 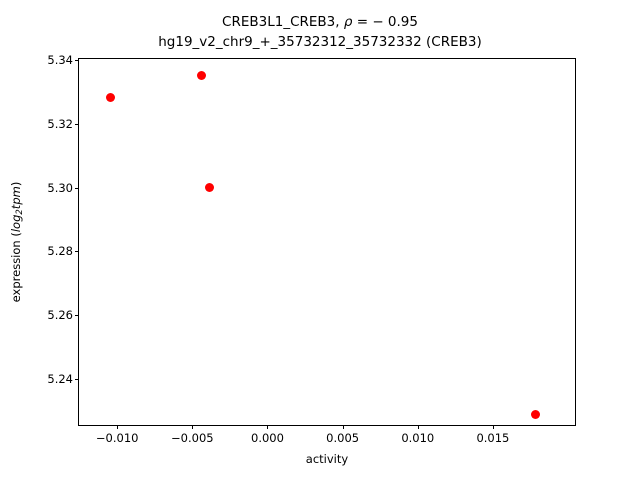 What do you see at coordinates (385, 22) in the screenshot?
I see `rho-value: = − 0.95` at bounding box center [385, 22].